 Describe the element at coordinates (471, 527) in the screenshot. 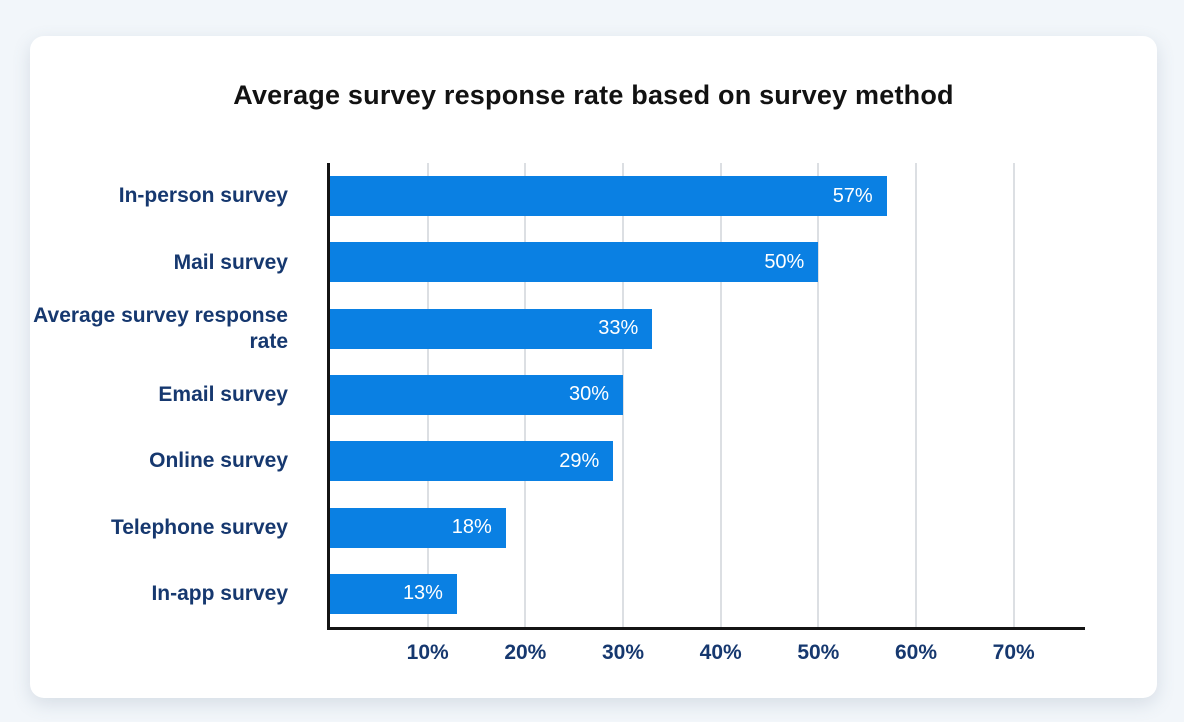

I see `bar-value-label: 18%` at that location.